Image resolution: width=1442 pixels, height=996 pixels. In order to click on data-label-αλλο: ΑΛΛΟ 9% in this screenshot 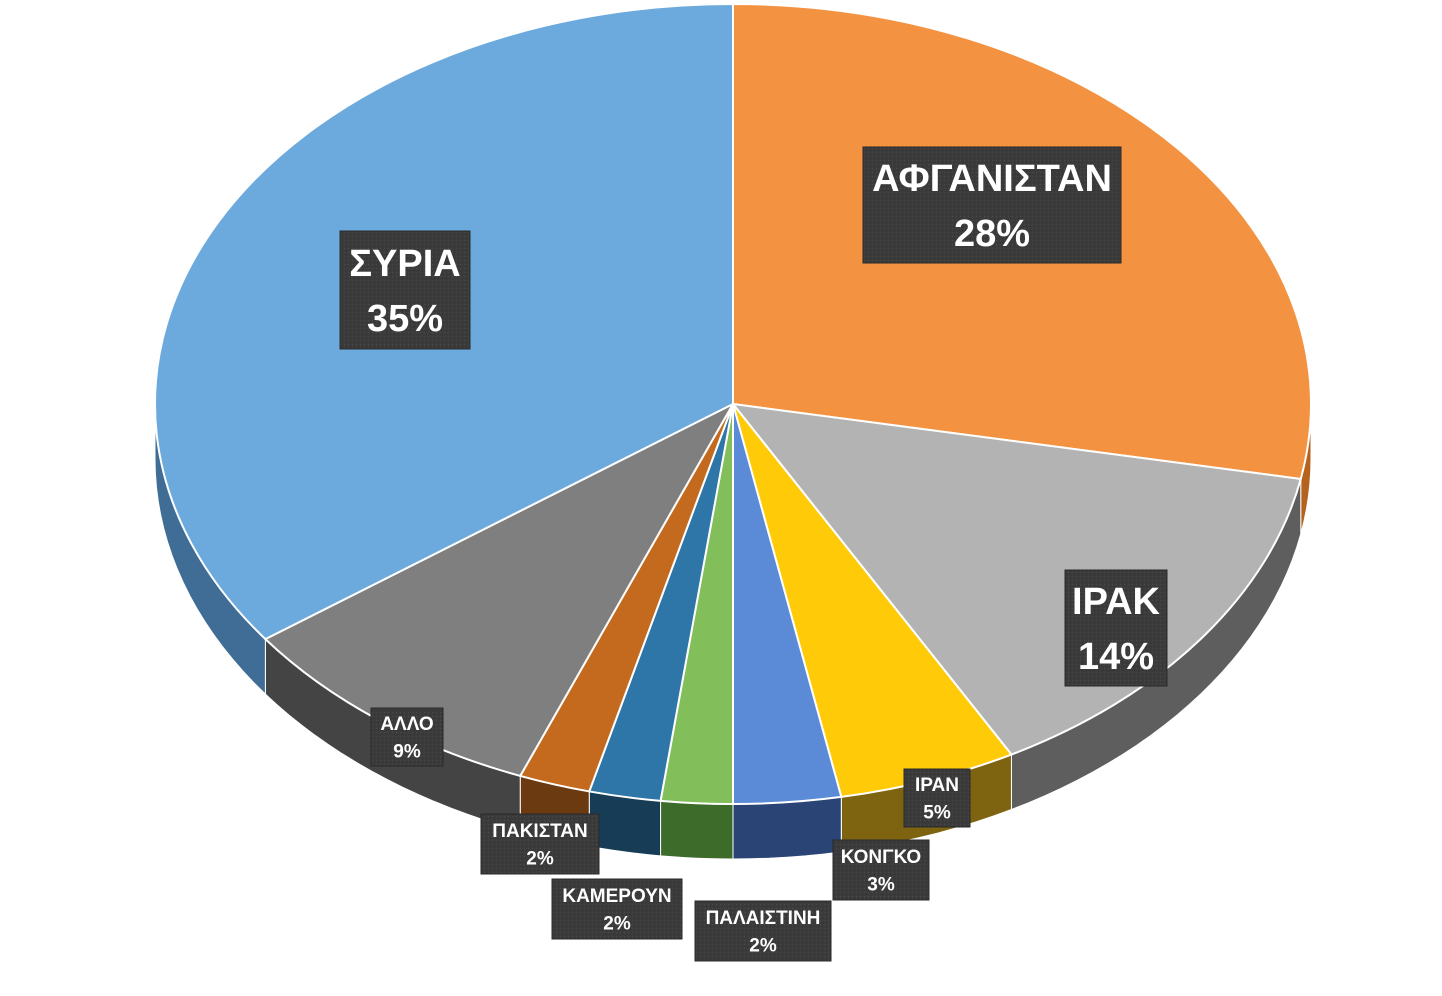, I will do `click(407, 737)`.